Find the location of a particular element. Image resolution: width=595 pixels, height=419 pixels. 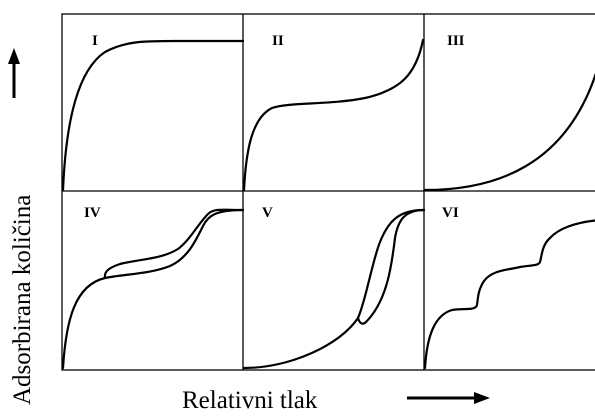

panel-label-3: III is located at coordinates (456, 41).